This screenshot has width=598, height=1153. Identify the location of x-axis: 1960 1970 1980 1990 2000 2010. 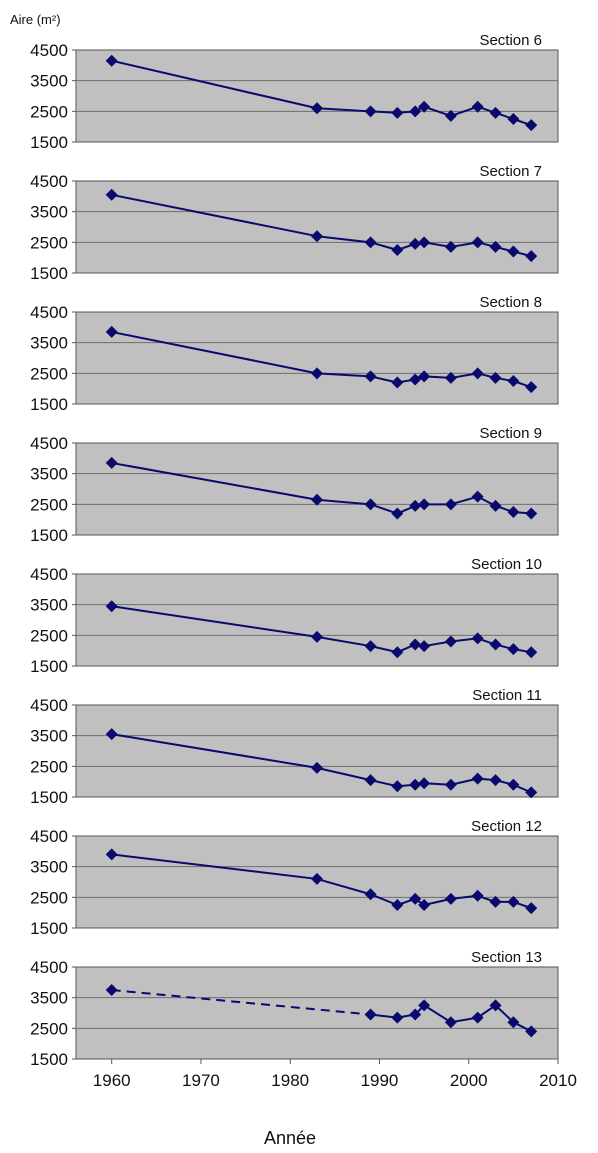
(326, 1074).